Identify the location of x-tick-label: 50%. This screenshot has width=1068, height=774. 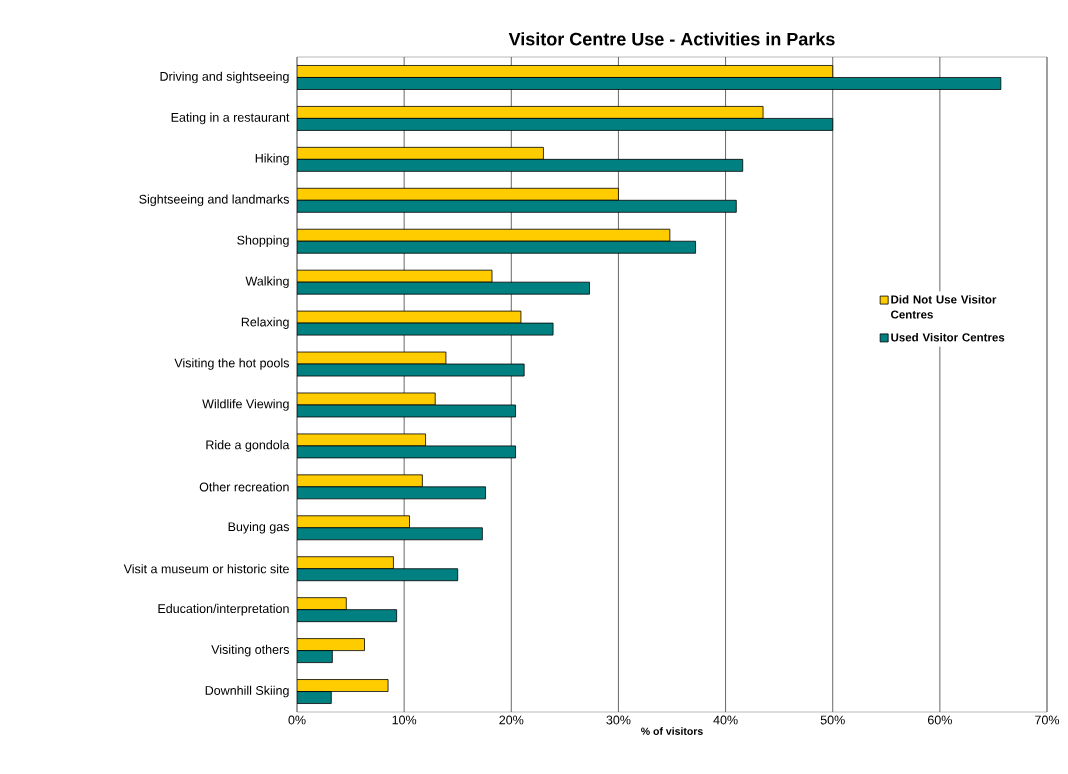
(832, 720).